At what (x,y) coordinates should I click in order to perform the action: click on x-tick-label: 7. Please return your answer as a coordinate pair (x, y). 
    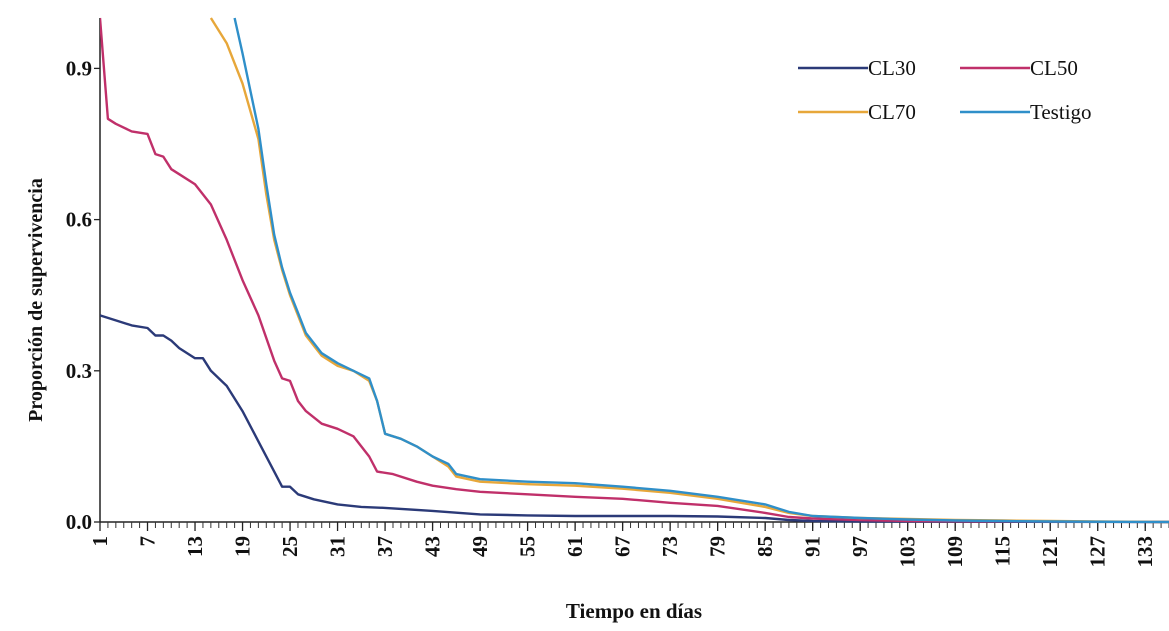
    Looking at the image, I should click on (148, 541).